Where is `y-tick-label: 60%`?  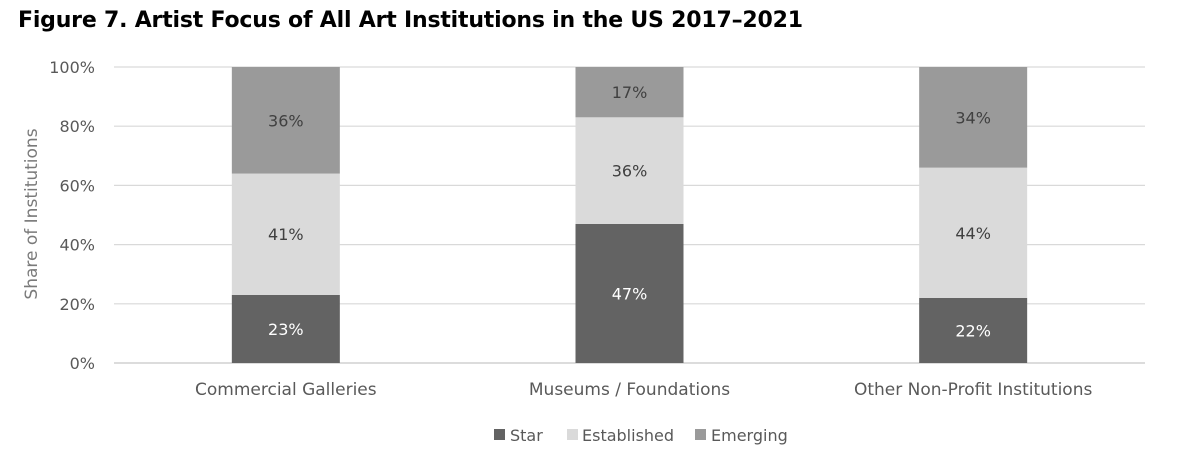 y-tick-label: 60% is located at coordinates (77, 185).